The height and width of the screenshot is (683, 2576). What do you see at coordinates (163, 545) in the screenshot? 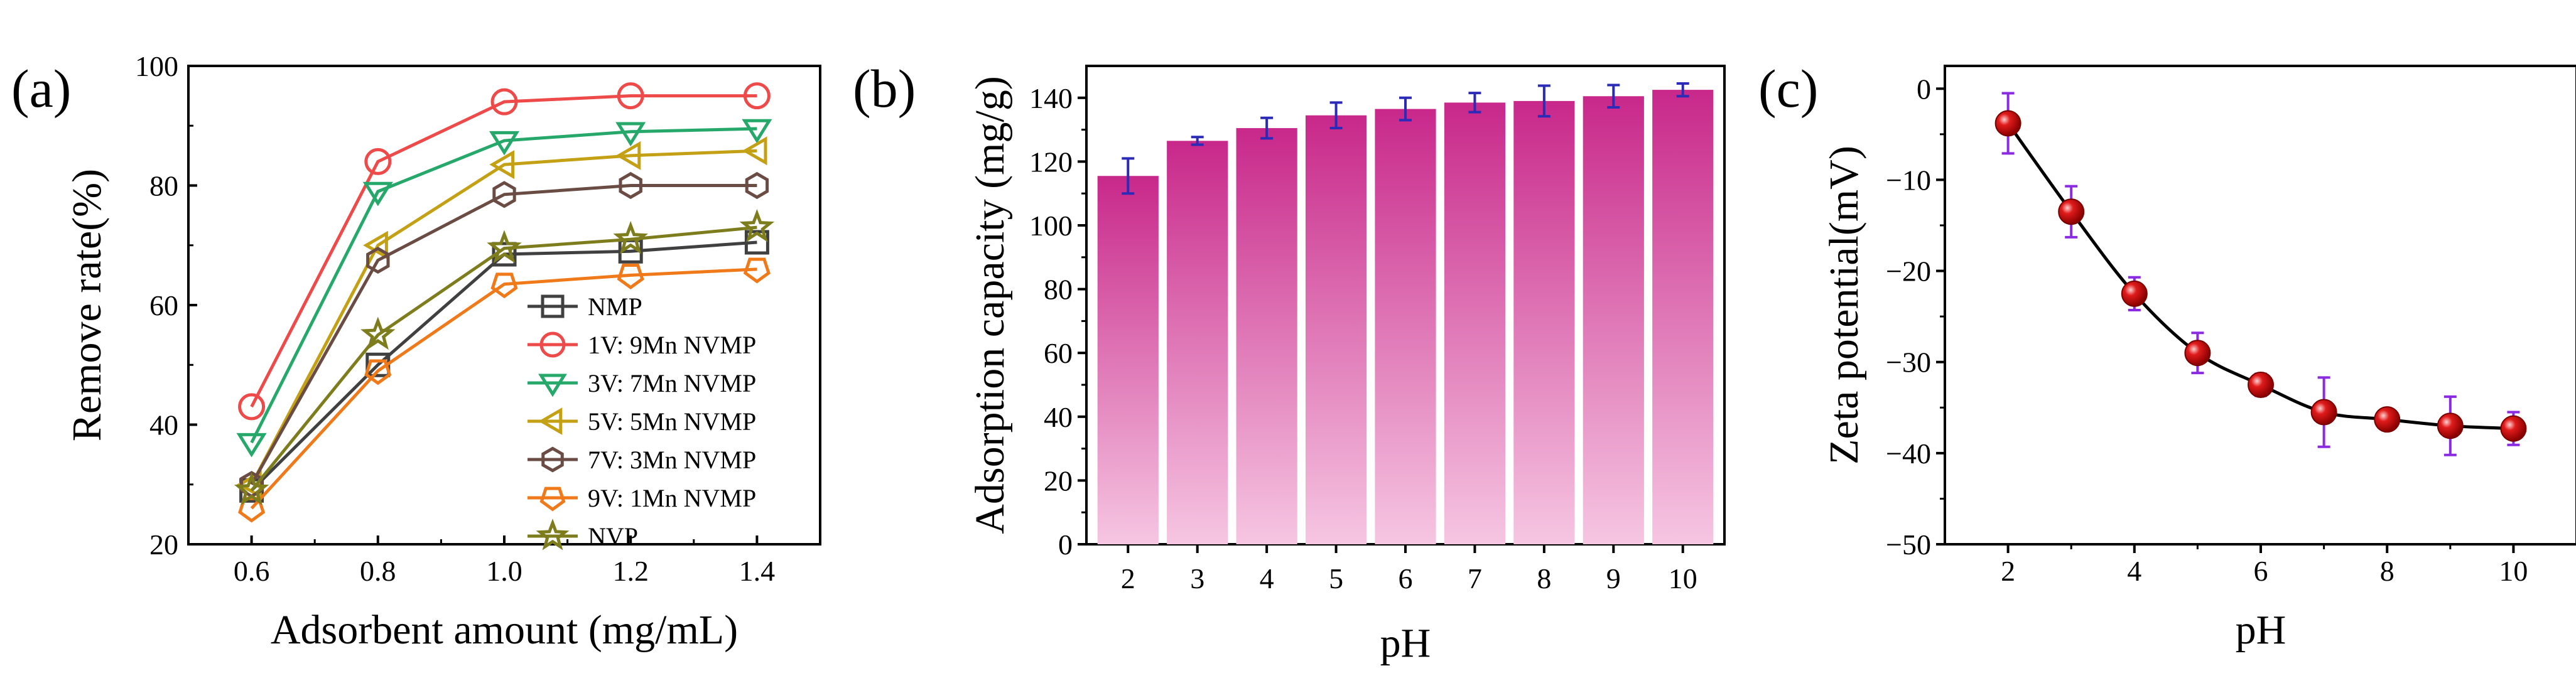
I see `panel-a-y-tick-label: 20` at bounding box center [163, 545].